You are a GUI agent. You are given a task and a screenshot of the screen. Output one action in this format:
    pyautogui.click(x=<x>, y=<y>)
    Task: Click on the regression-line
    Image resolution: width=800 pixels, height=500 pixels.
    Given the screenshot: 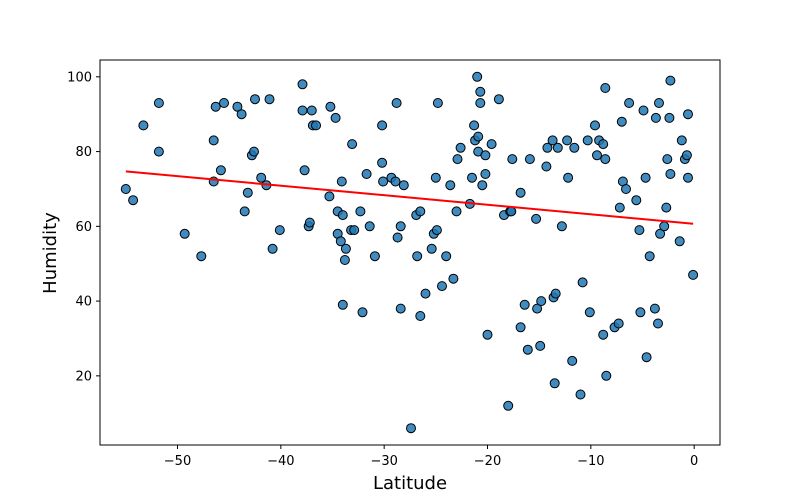 What is the action you would take?
    pyautogui.click(x=409, y=197)
    